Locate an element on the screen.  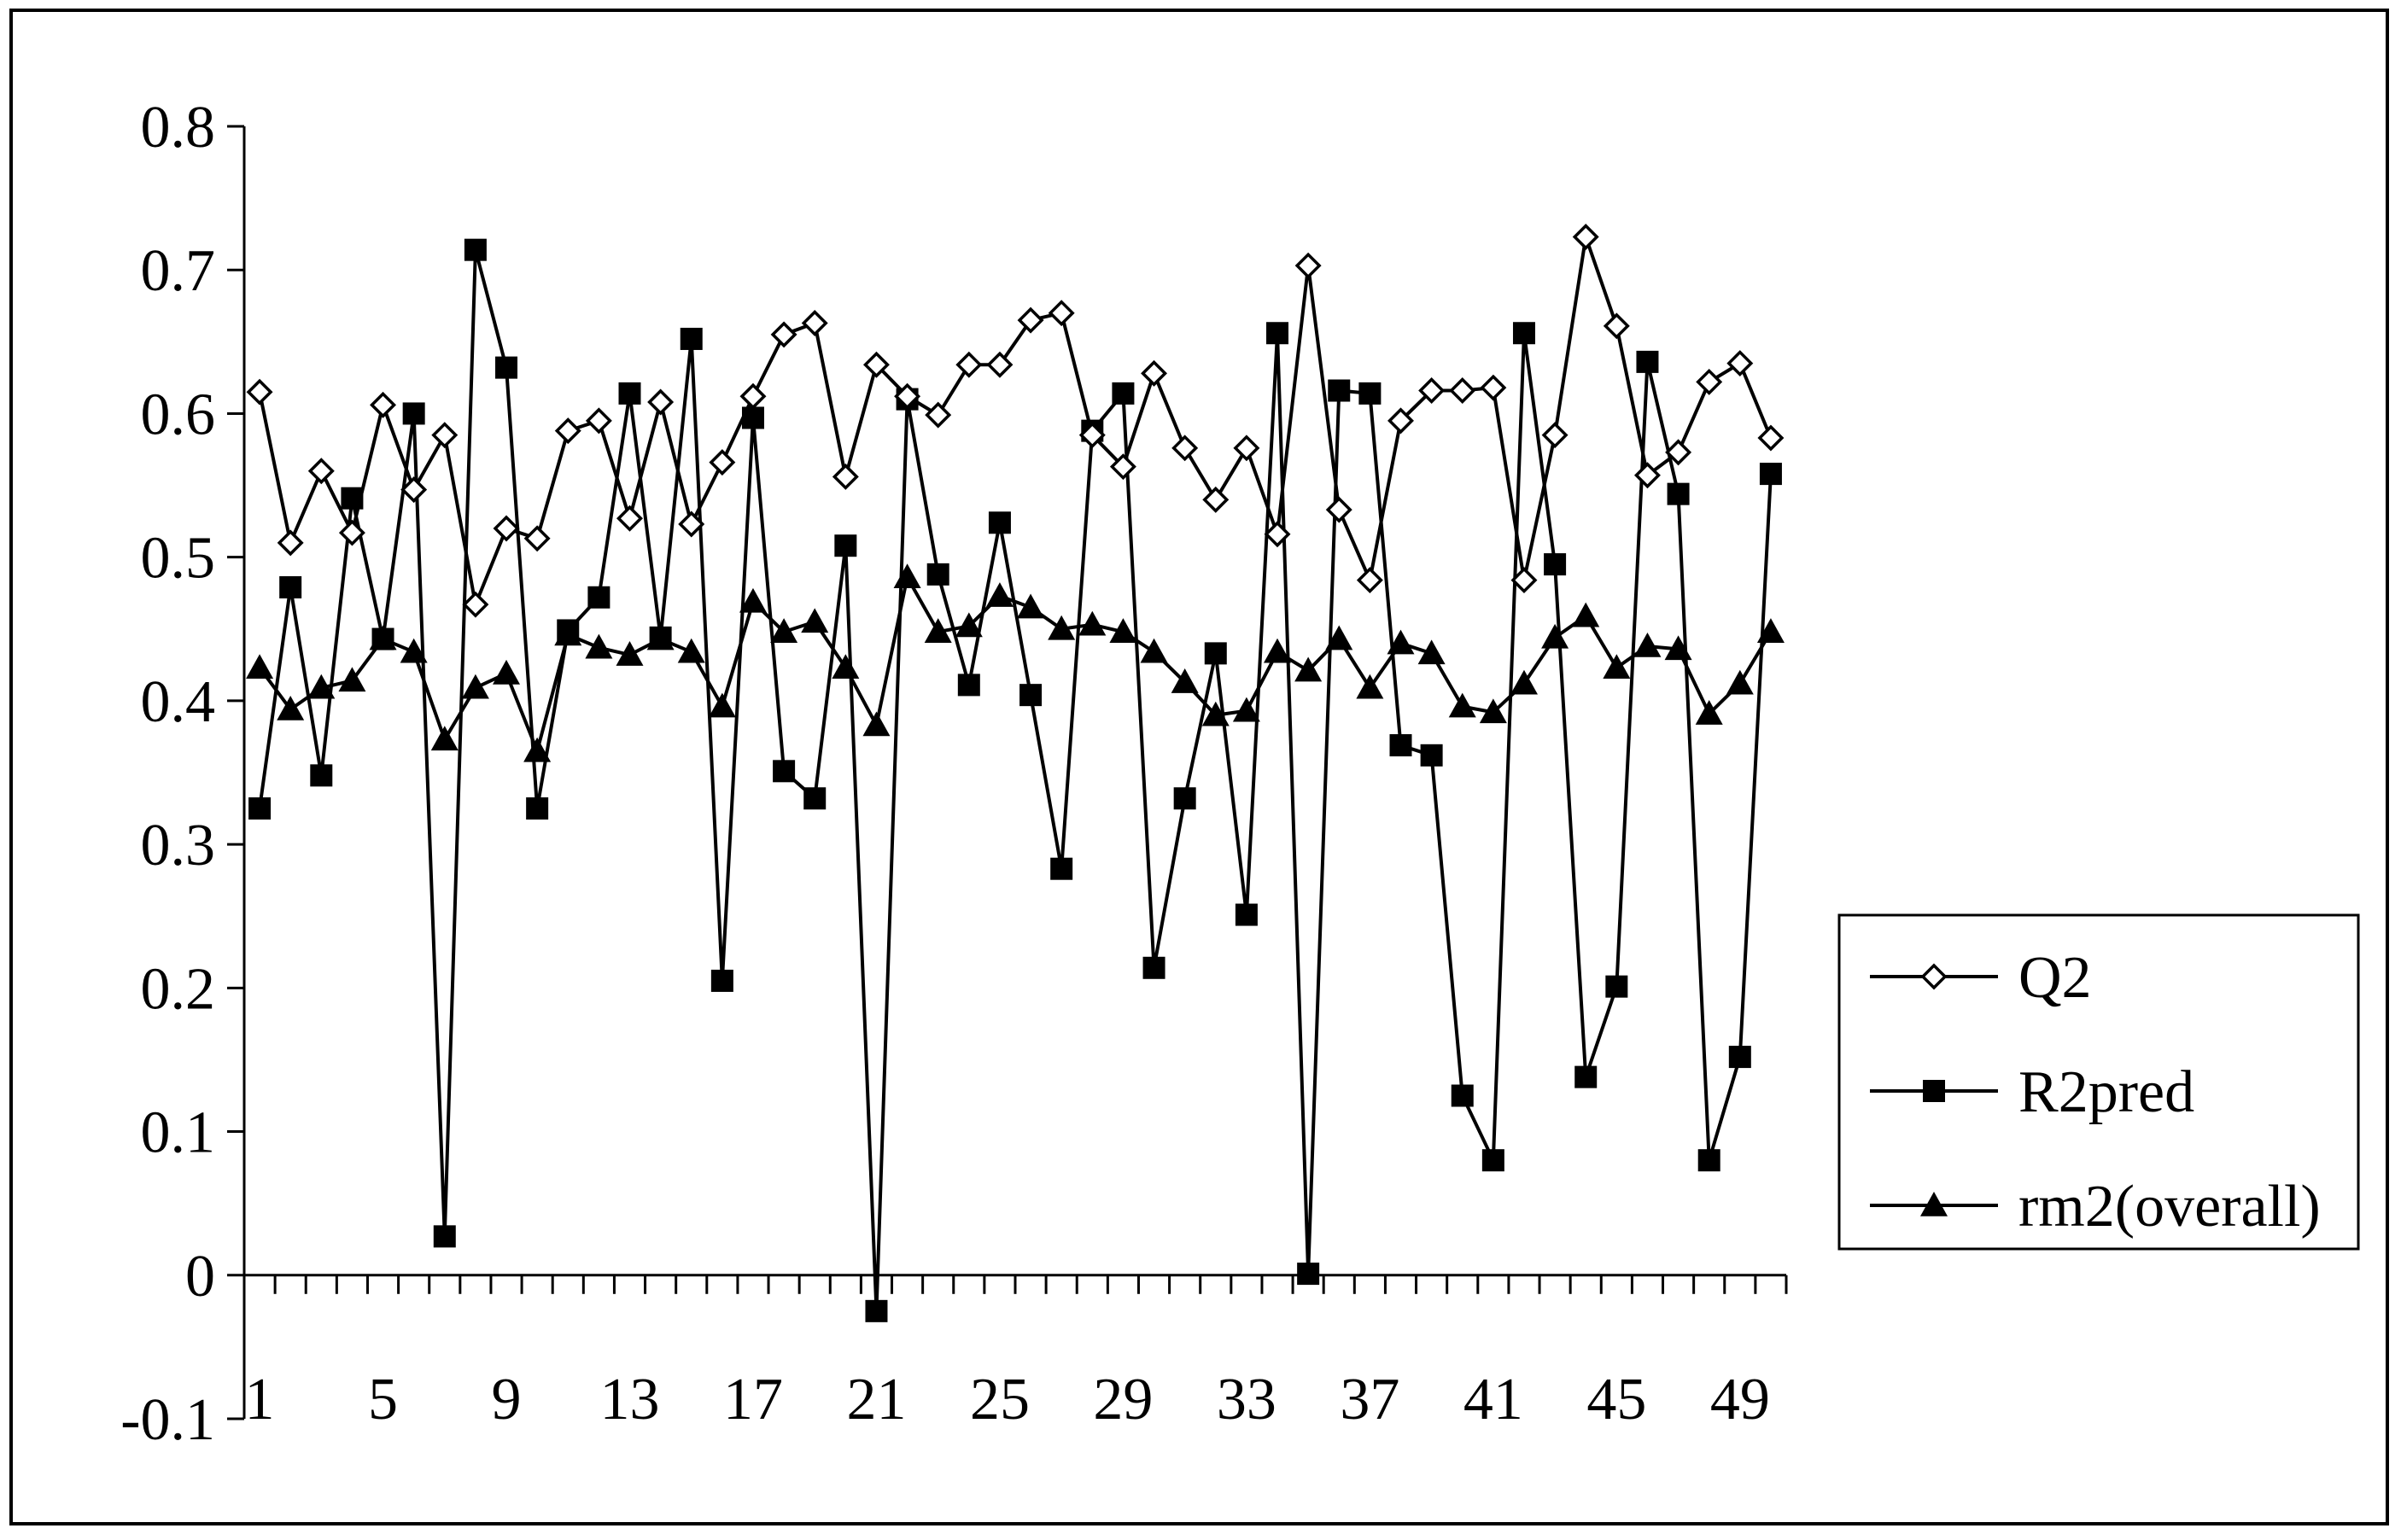
y-tick-label: 0.3 is located at coordinates (178, 845).